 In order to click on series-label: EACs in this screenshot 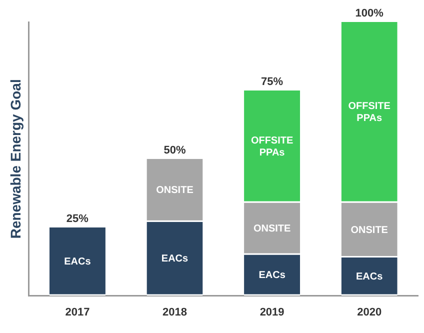, I will do `click(370, 276)`.